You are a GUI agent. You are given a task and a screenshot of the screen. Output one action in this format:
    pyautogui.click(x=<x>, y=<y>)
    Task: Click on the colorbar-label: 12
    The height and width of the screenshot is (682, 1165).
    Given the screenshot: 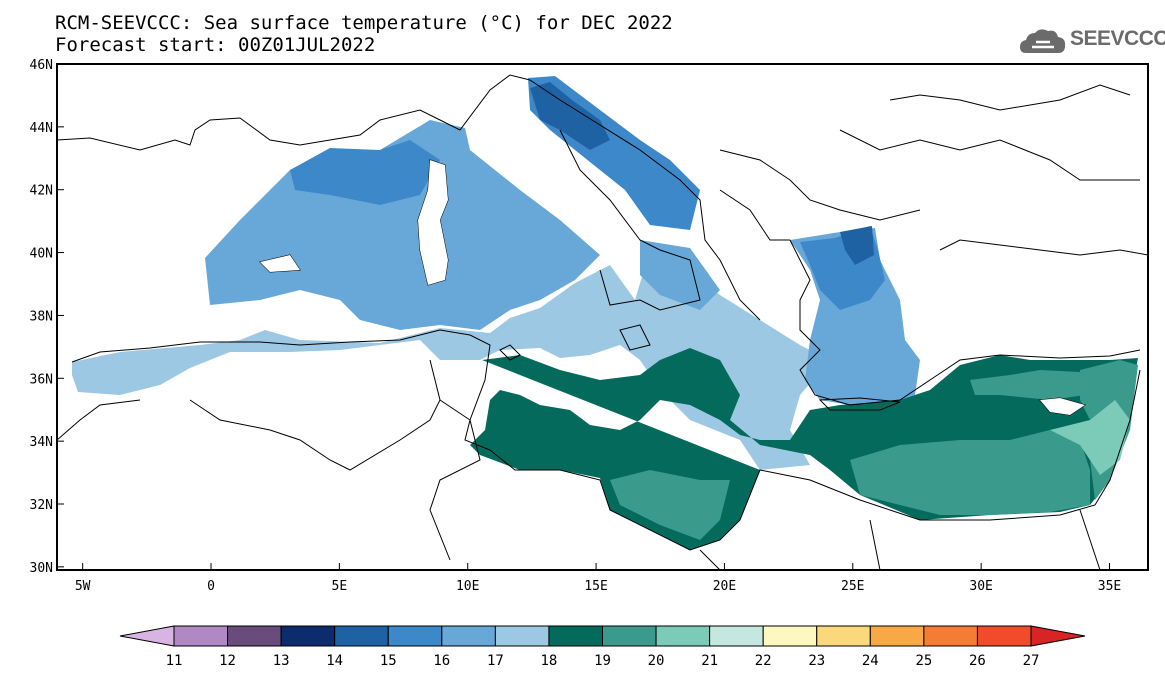 What is the action you would take?
    pyautogui.click(x=227, y=661)
    